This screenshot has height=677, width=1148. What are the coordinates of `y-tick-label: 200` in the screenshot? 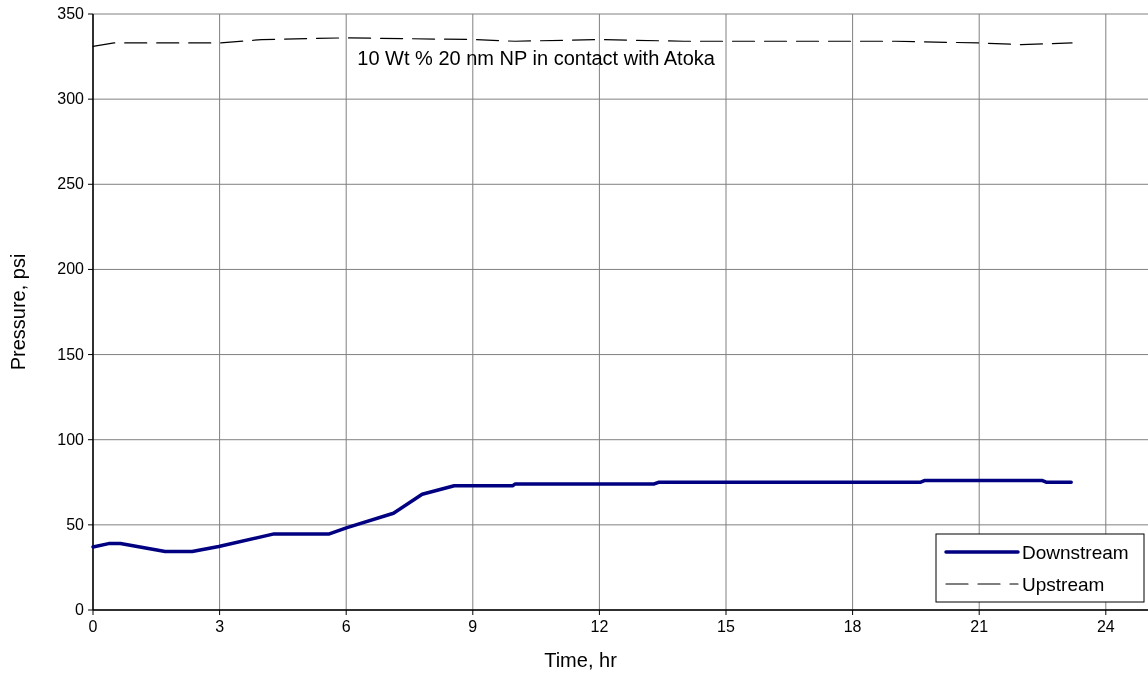 It's located at (71, 269).